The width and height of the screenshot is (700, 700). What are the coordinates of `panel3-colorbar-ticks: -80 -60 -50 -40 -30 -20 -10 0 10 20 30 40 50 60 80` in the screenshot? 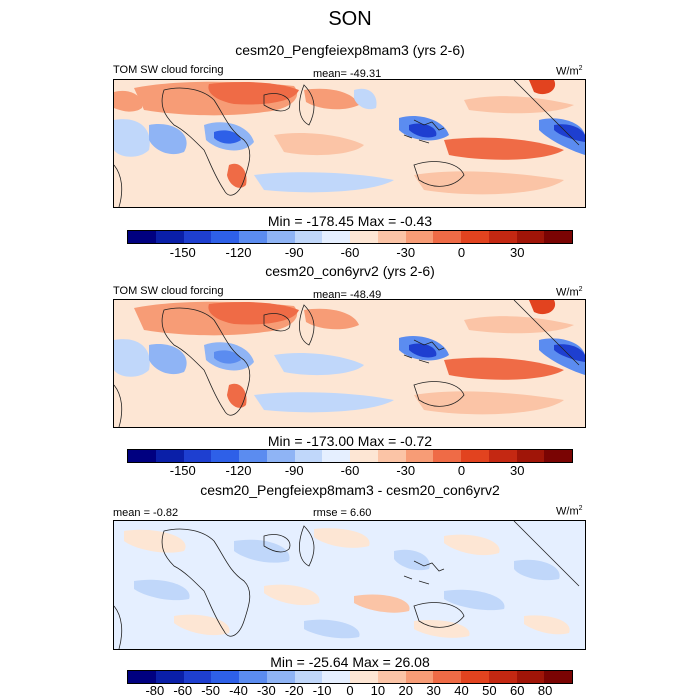 It's located at (350, 691).